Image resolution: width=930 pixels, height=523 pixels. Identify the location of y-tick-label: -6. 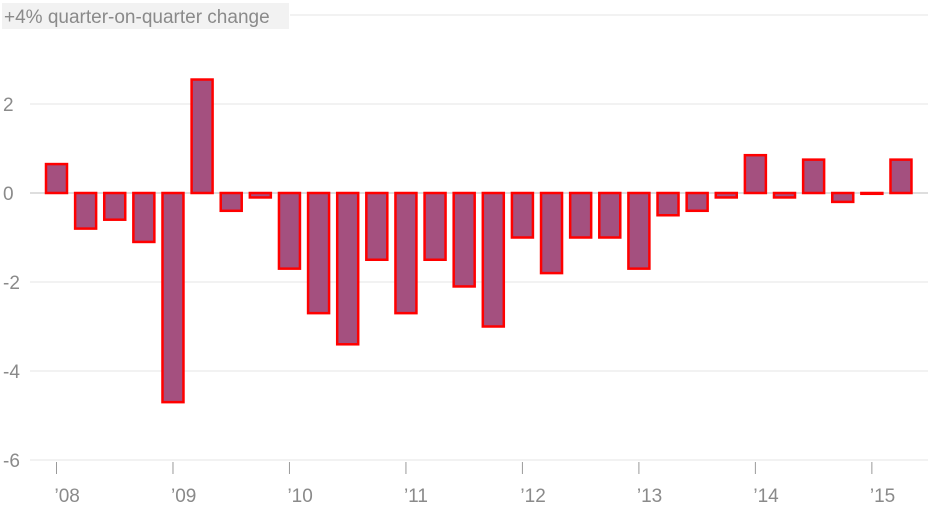
(11, 461).